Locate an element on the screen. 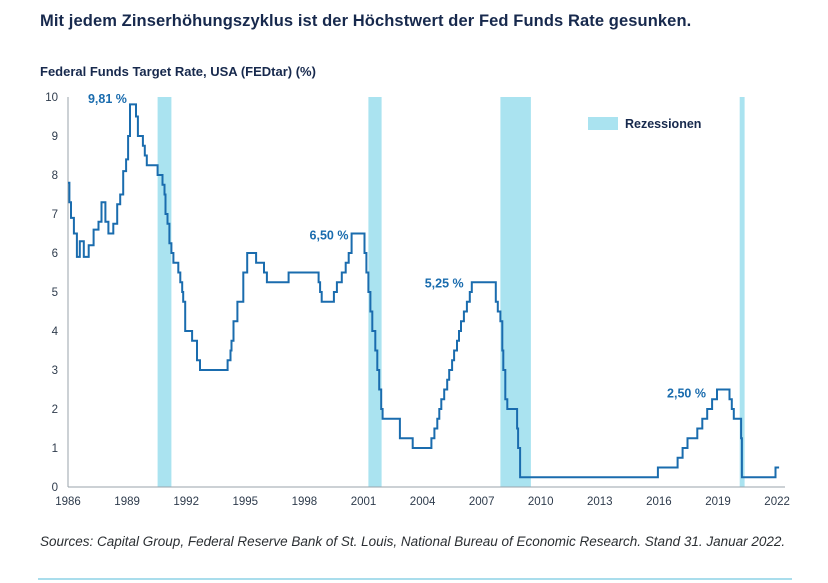 This screenshot has width=828, height=583. peak-annotation: 5,25 % is located at coordinates (444, 283).